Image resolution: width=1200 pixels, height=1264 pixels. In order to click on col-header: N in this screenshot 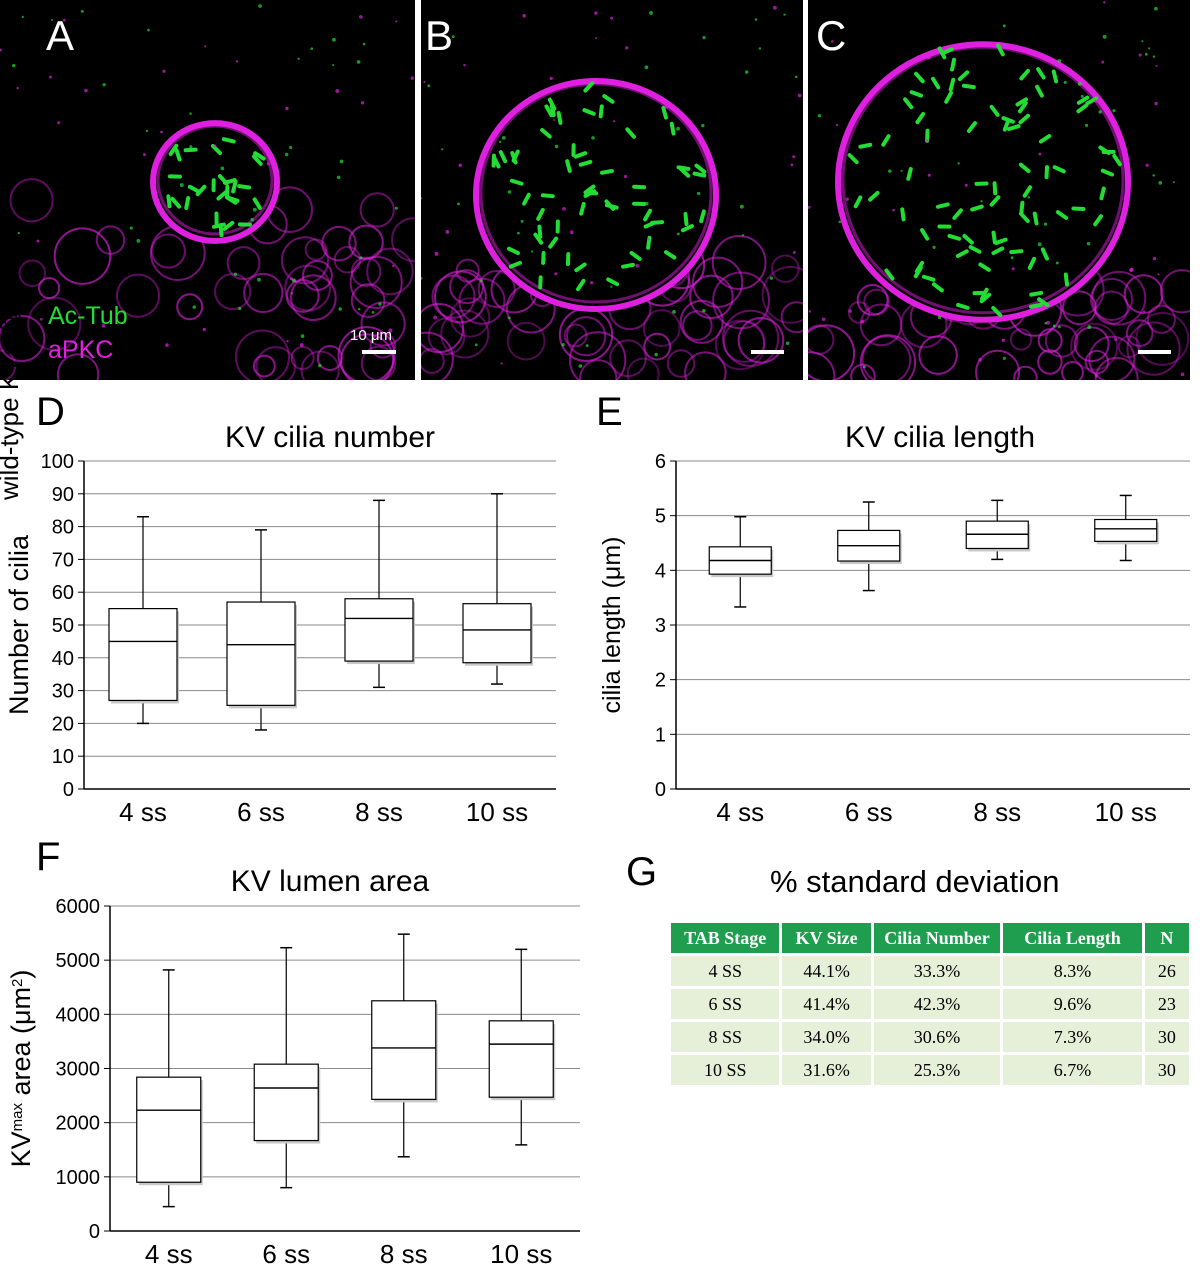, I will do `click(1166, 938)`.